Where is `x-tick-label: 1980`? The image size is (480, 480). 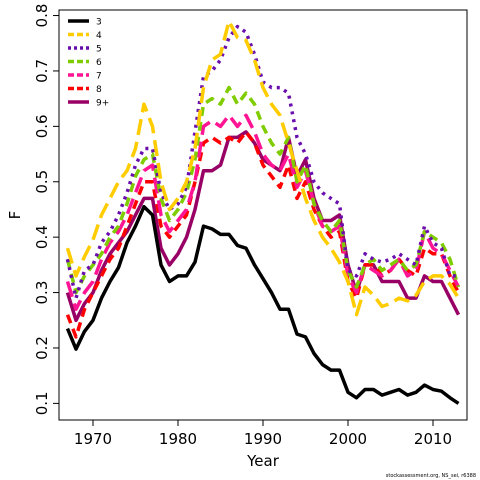
x-tick-label: 1980 is located at coordinates (178, 439).